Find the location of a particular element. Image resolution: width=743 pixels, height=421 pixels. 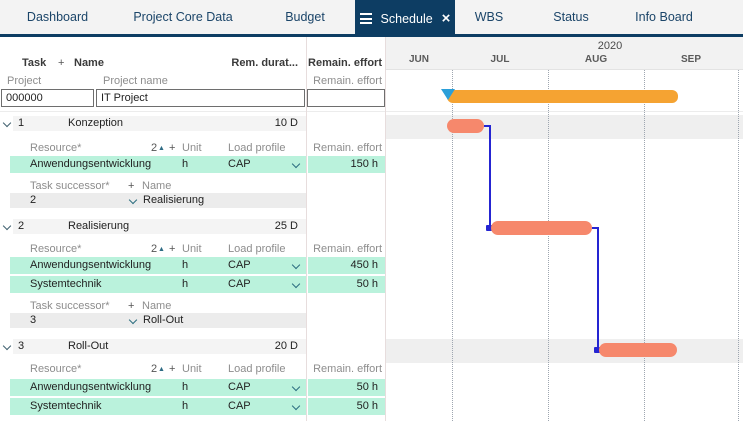

col-header-name: Name is located at coordinates (89, 63).